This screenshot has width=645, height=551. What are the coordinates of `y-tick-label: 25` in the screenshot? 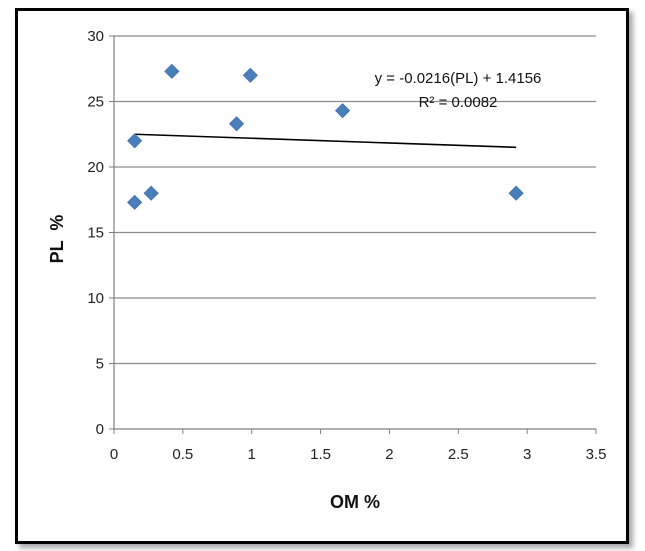 It's located at (95, 102).